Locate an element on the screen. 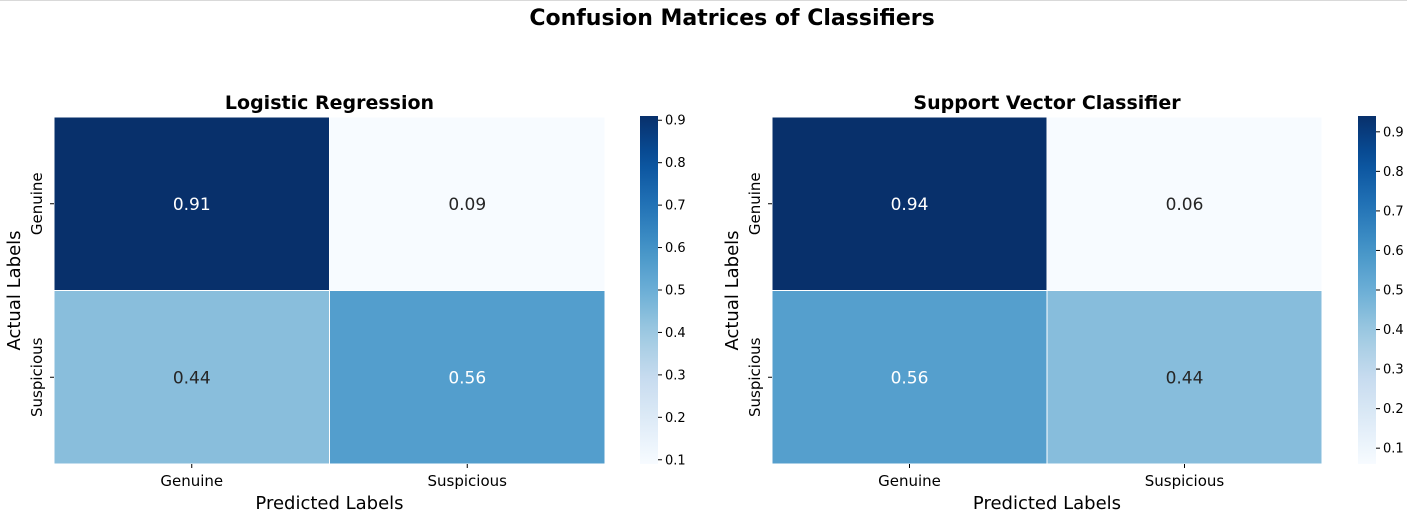 The height and width of the screenshot is (516, 1407). cell-value-label: 0.09 is located at coordinates (467, 205).